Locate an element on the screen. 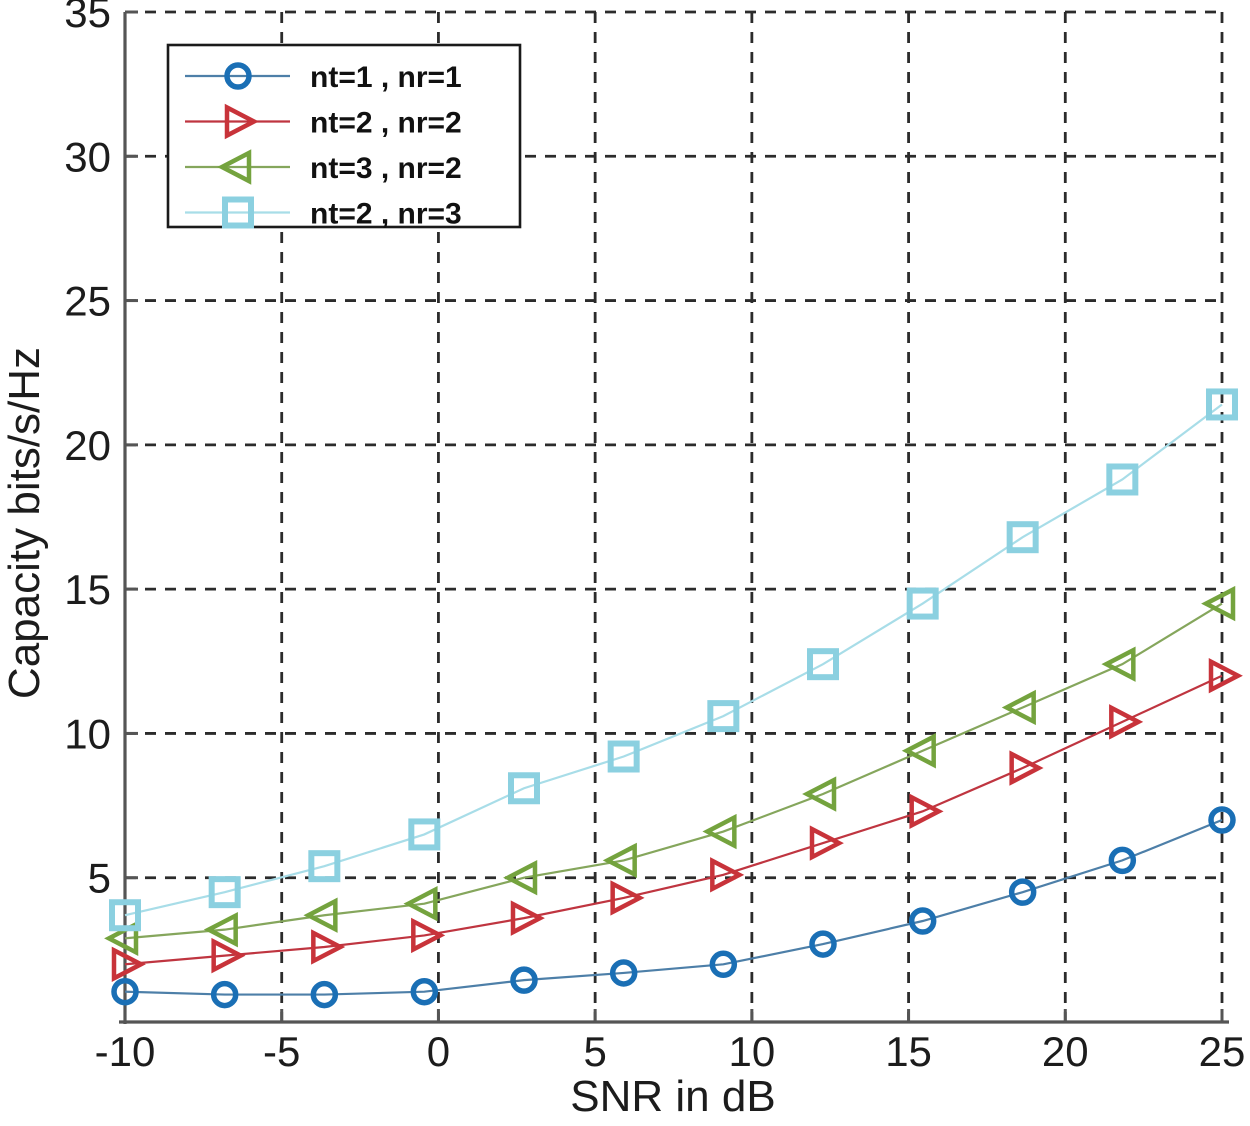 This screenshot has width=1250, height=1126. x-tick-label: 20 is located at coordinates (1065, 1051).